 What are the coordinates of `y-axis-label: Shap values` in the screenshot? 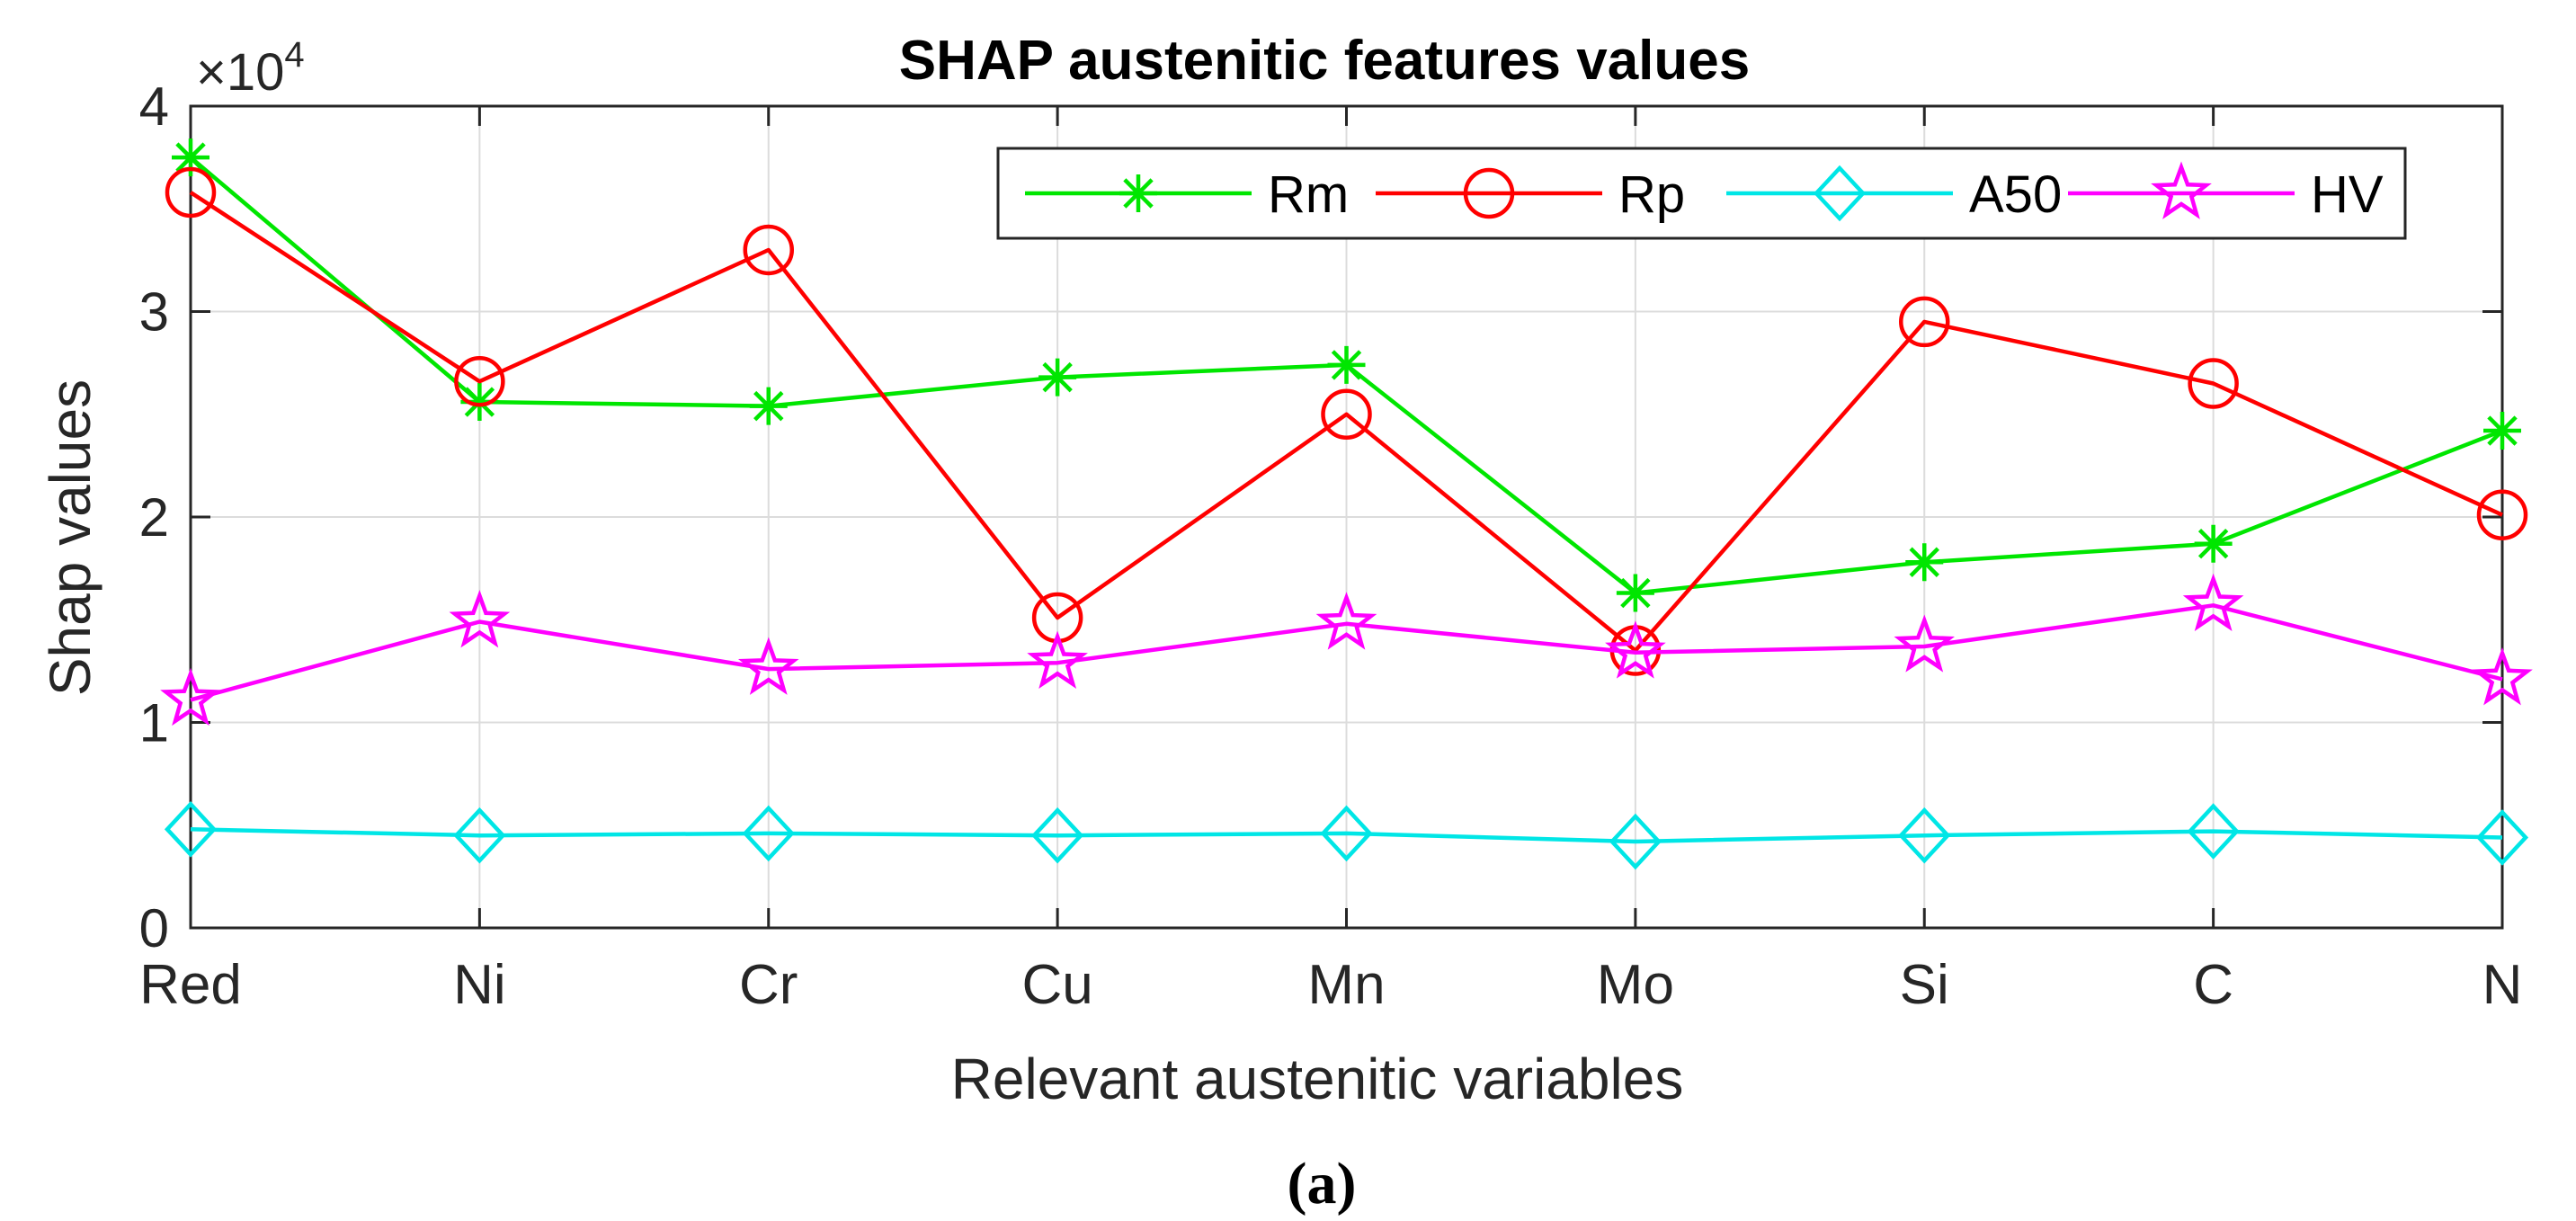 It's located at (71, 537).